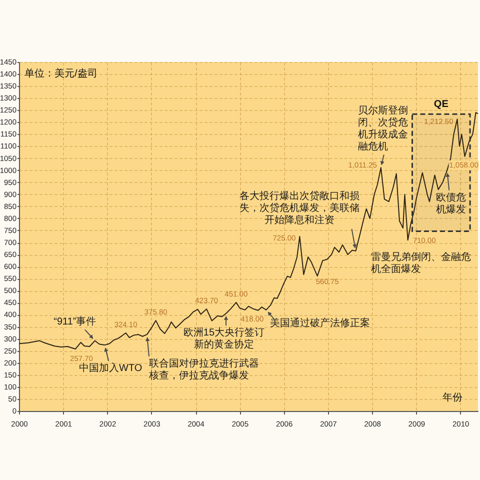  Describe the element at coordinates (75, 322) in the screenshot. I see `annotation: “911”事件` at that location.